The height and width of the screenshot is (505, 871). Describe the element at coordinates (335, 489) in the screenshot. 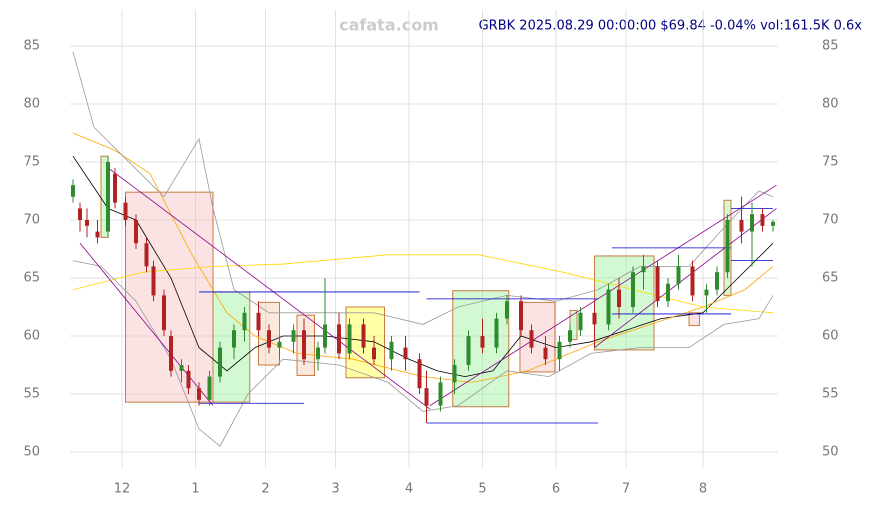

I see `x-tick-label: 3` at that location.